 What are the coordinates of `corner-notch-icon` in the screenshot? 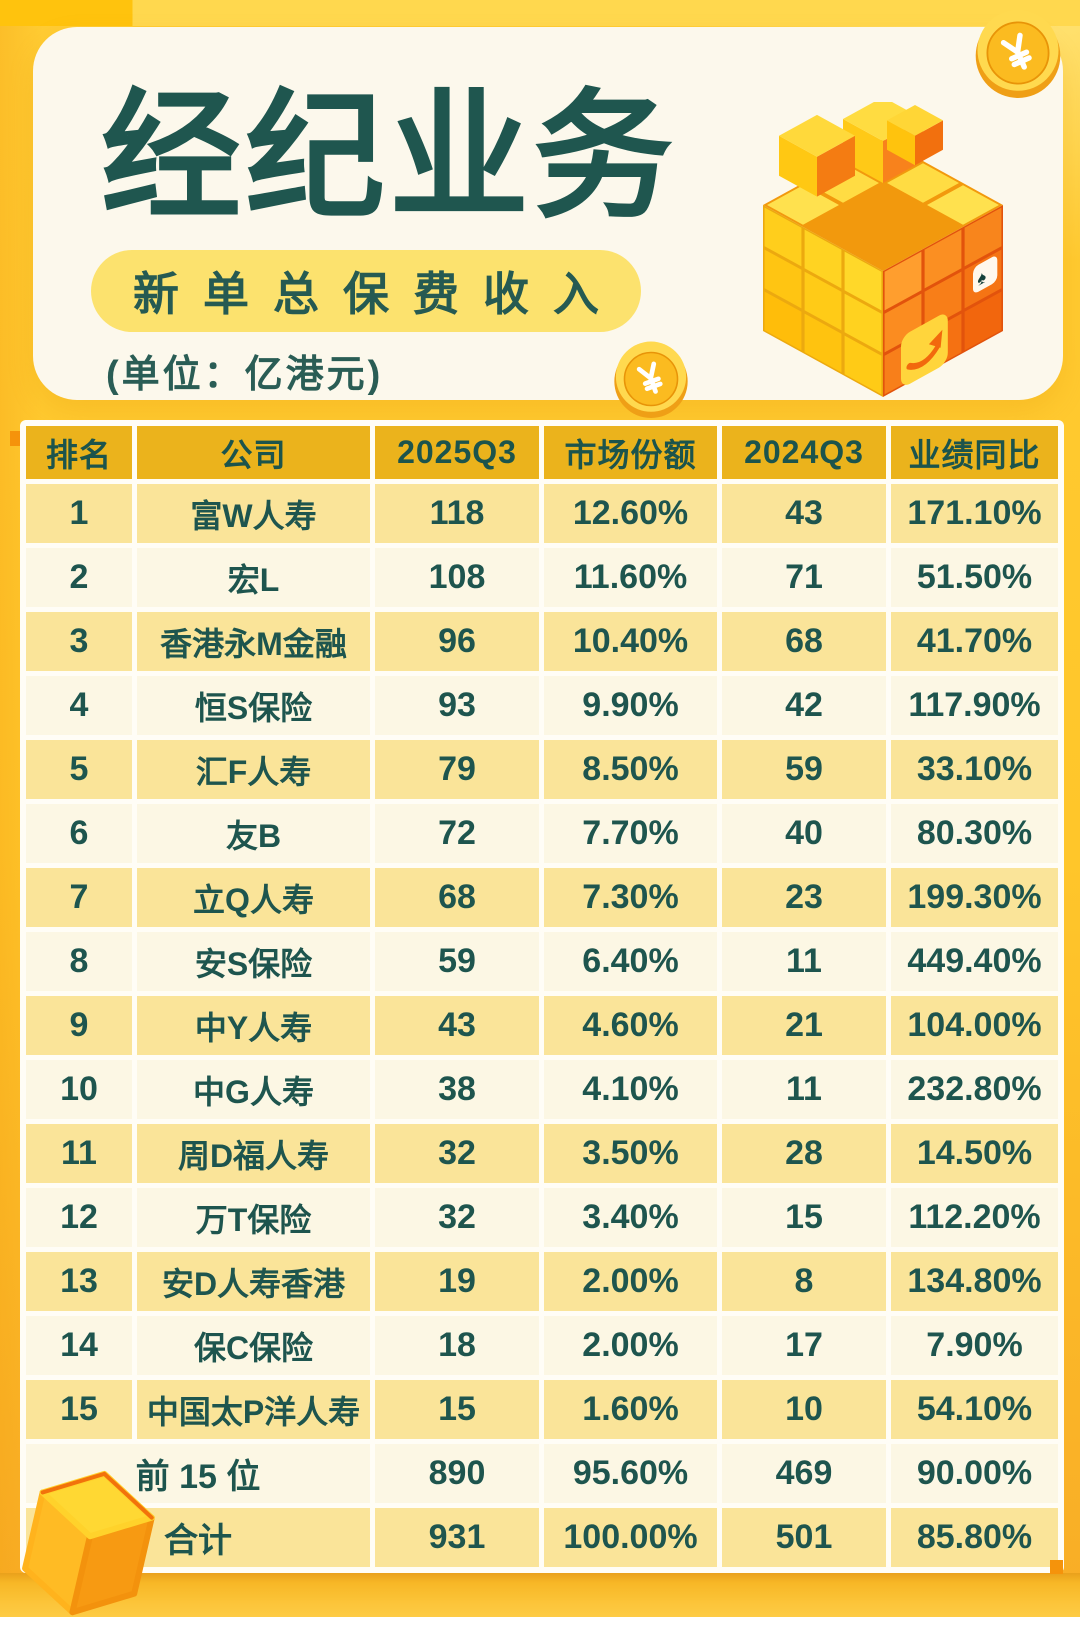 It's located at (1056, 1567).